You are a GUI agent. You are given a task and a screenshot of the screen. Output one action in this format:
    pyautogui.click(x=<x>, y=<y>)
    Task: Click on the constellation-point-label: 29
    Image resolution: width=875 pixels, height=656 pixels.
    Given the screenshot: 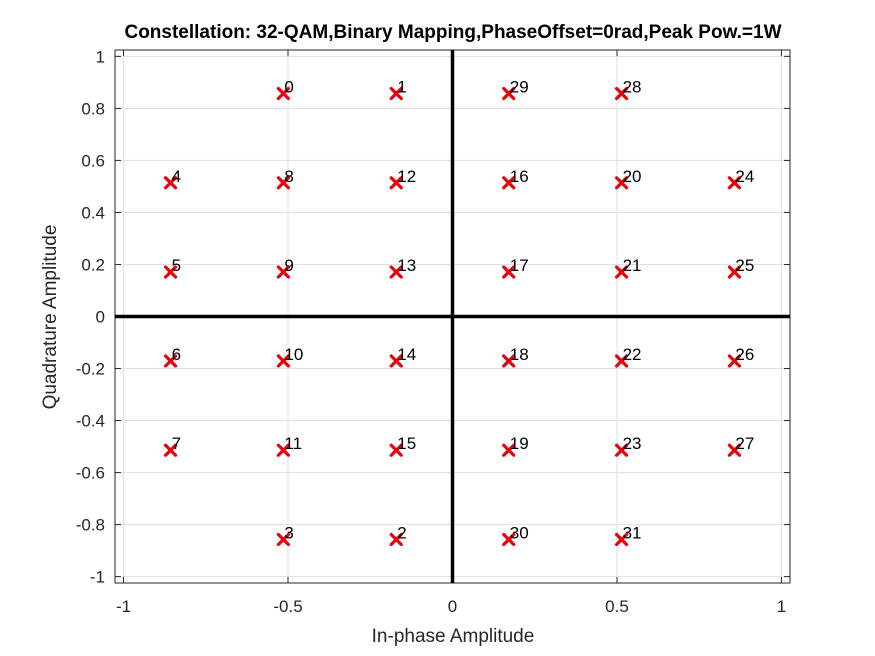 What is the action you would take?
    pyautogui.click(x=519, y=87)
    